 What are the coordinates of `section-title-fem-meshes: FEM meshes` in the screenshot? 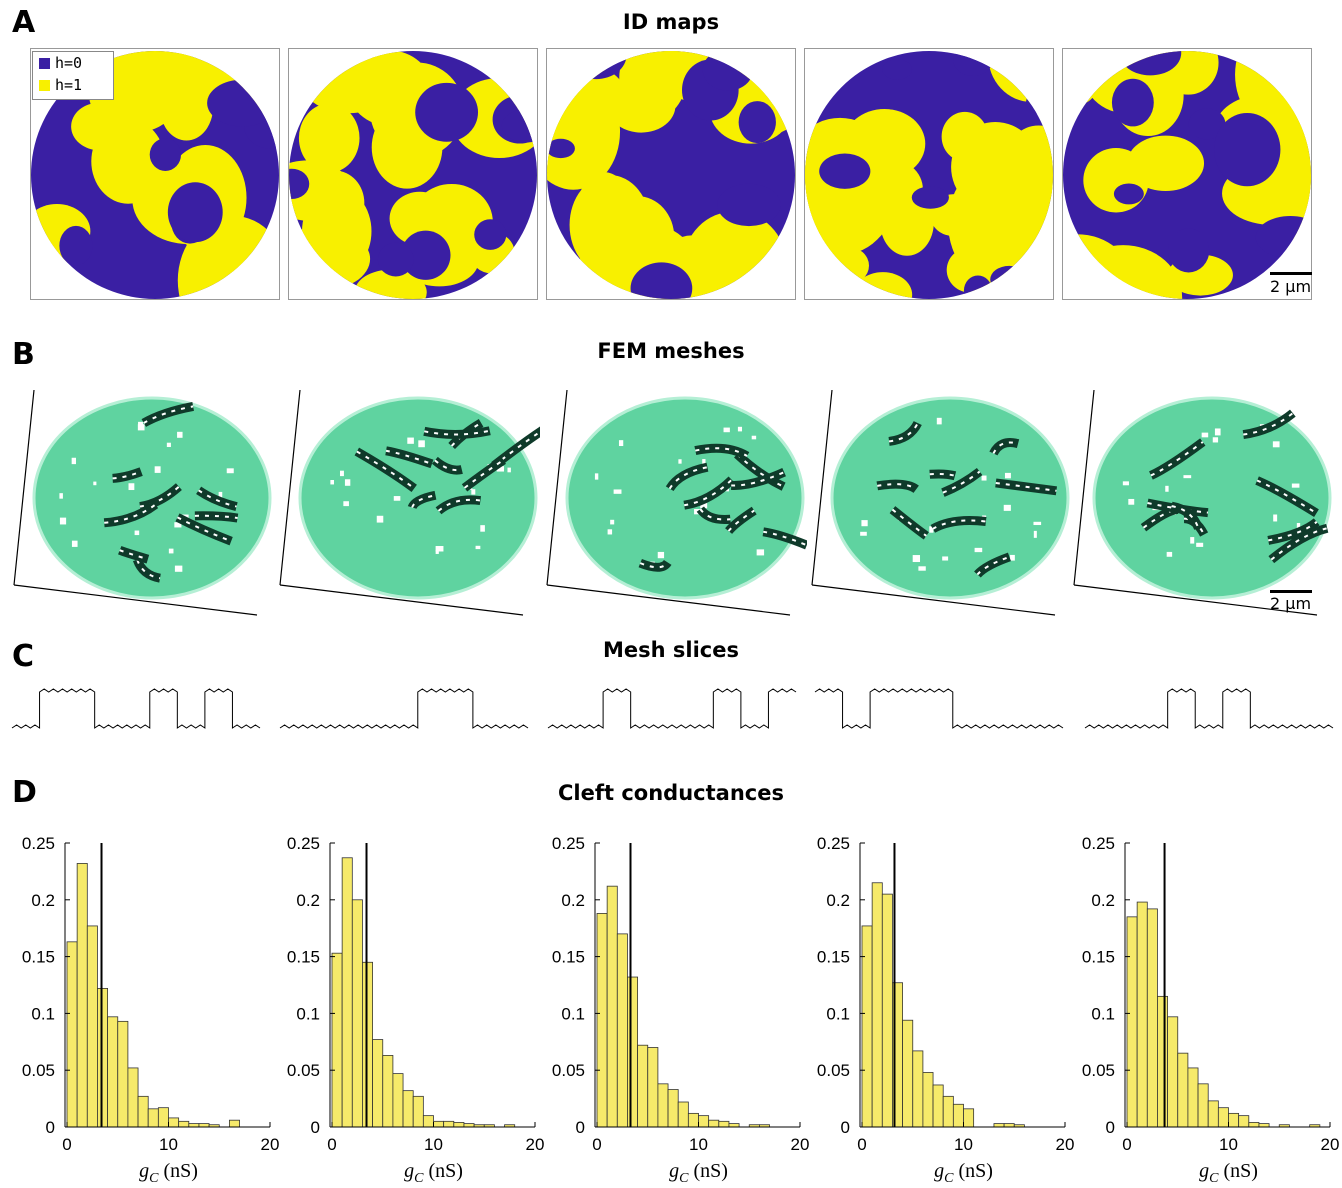 It's located at (671, 351).